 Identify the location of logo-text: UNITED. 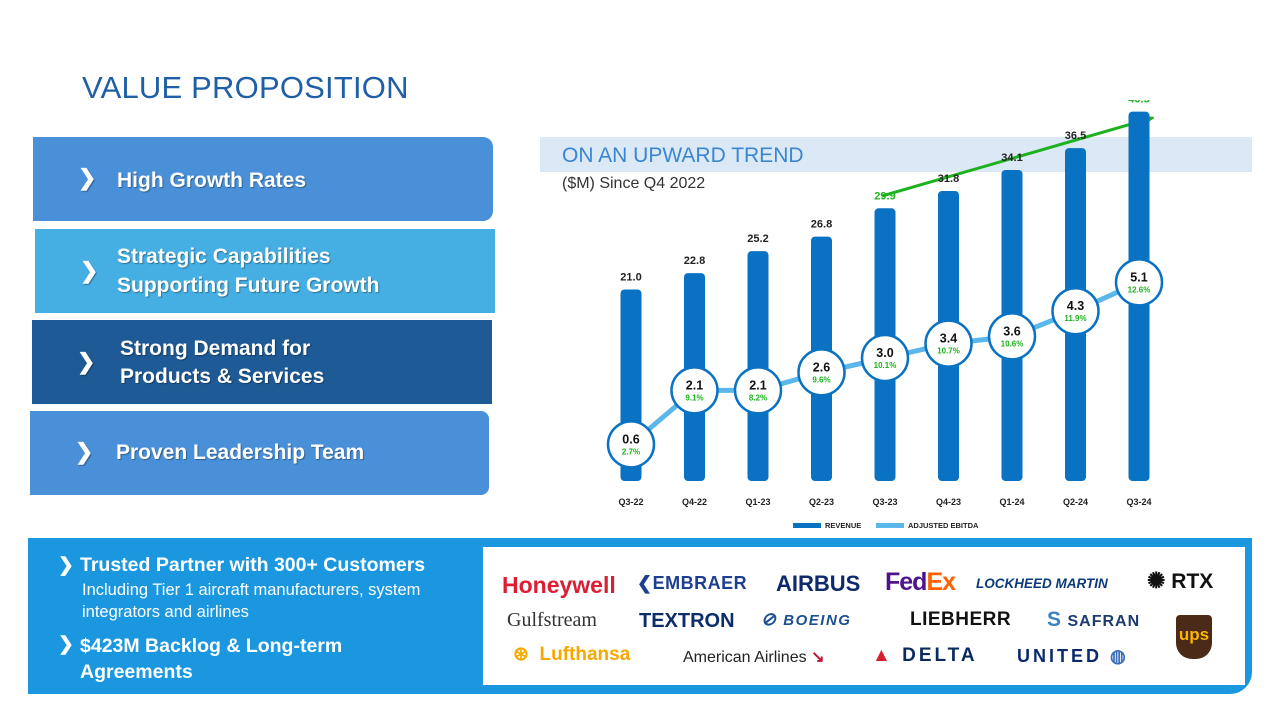
(1059, 656).